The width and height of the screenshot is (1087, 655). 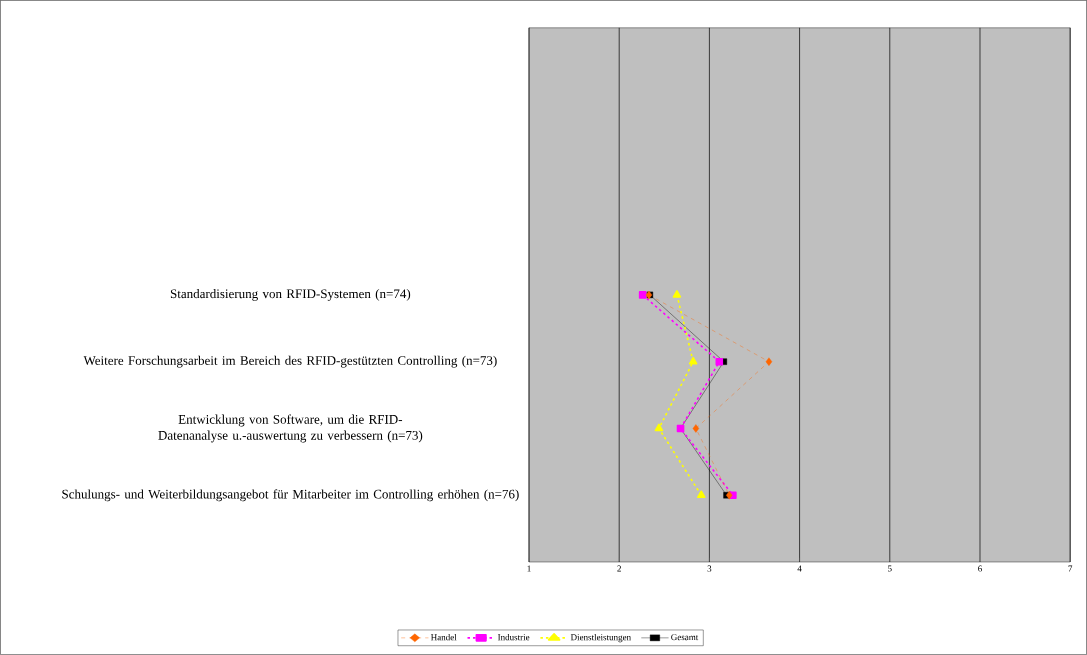 I want to click on x-tick-label: 4, so click(x=799, y=568).